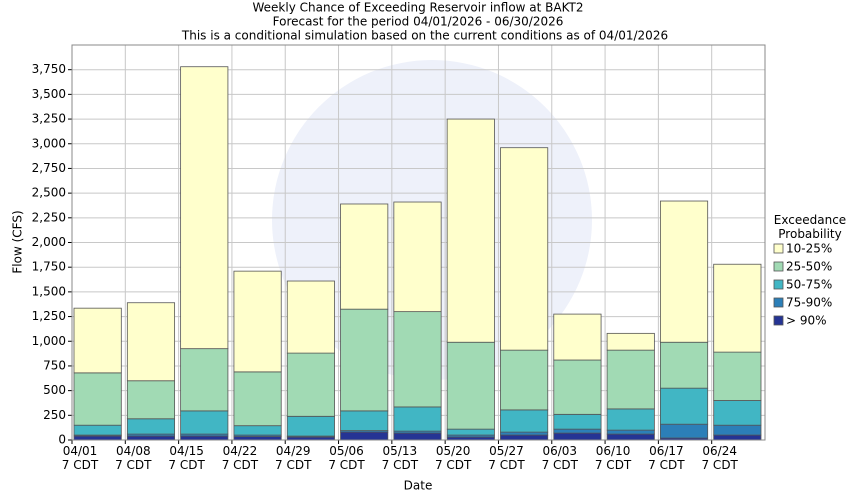 The image size is (850, 500). I want to click on y-tick-label: 3,000, so click(49, 143).